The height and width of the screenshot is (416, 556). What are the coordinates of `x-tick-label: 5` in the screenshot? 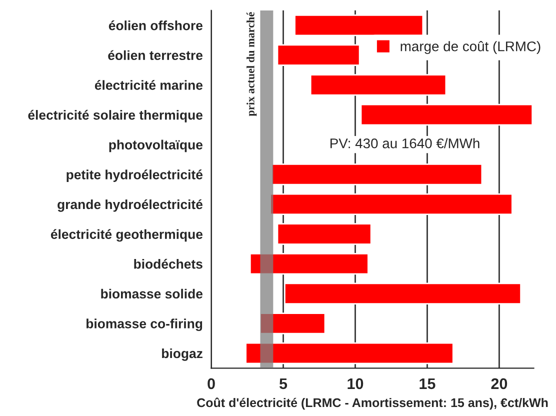 It's located at (283, 384).